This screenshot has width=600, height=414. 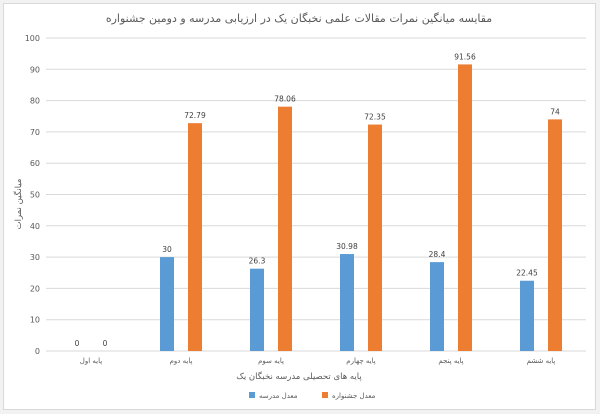 What do you see at coordinates (37, 351) in the screenshot?
I see `y-tick-label: 0` at bounding box center [37, 351].